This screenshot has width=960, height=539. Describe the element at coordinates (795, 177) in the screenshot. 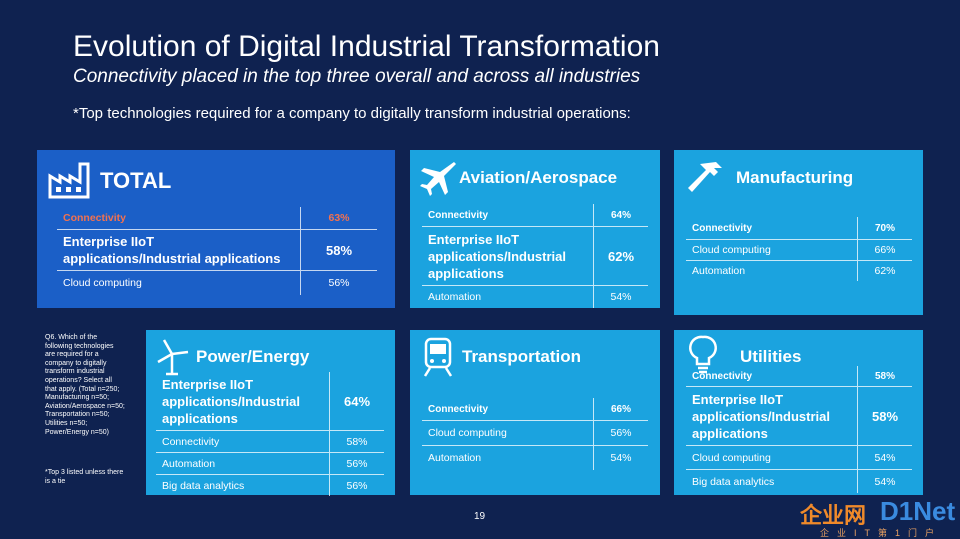

I see `panel-title: Manufacturing` at that location.